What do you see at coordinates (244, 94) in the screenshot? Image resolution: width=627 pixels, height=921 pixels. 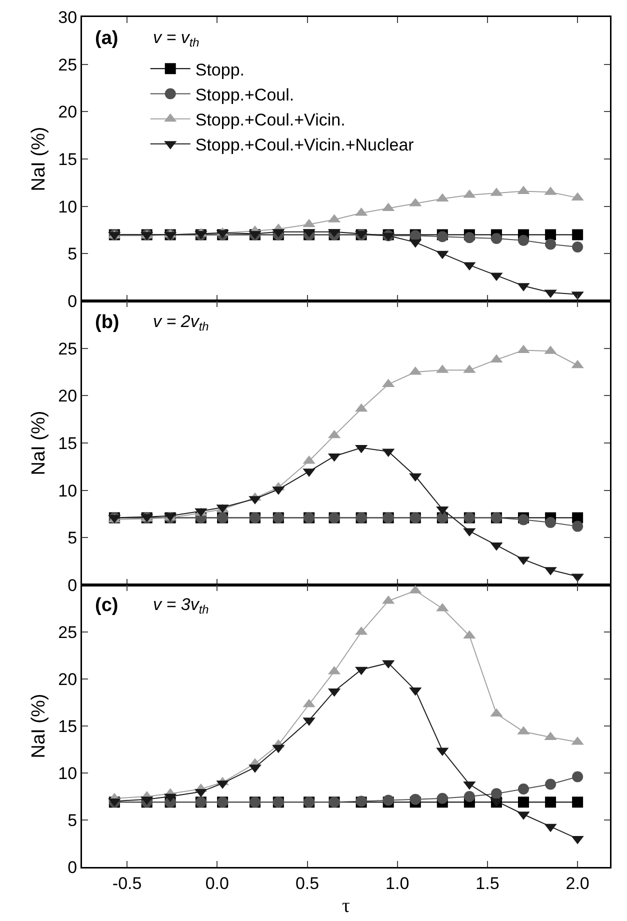 I see `legend-label: Stopp.+Coul.` at bounding box center [244, 94].